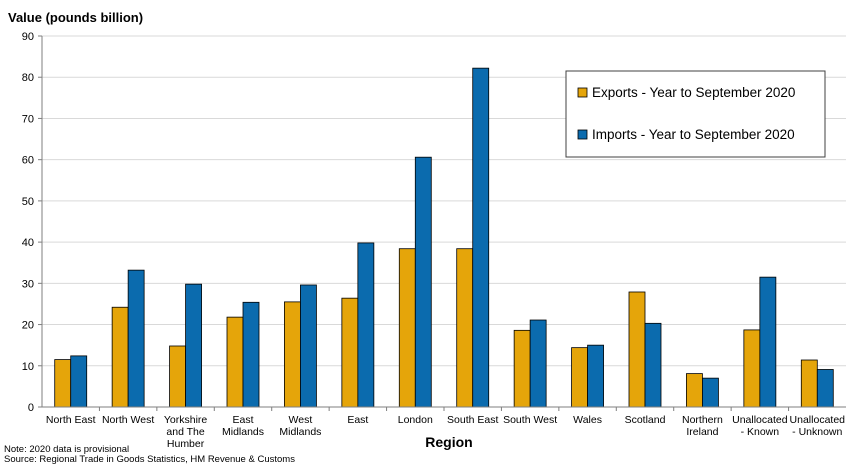  Describe the element at coordinates (582, 134) in the screenshot. I see `legend-swatch-imports` at that location.